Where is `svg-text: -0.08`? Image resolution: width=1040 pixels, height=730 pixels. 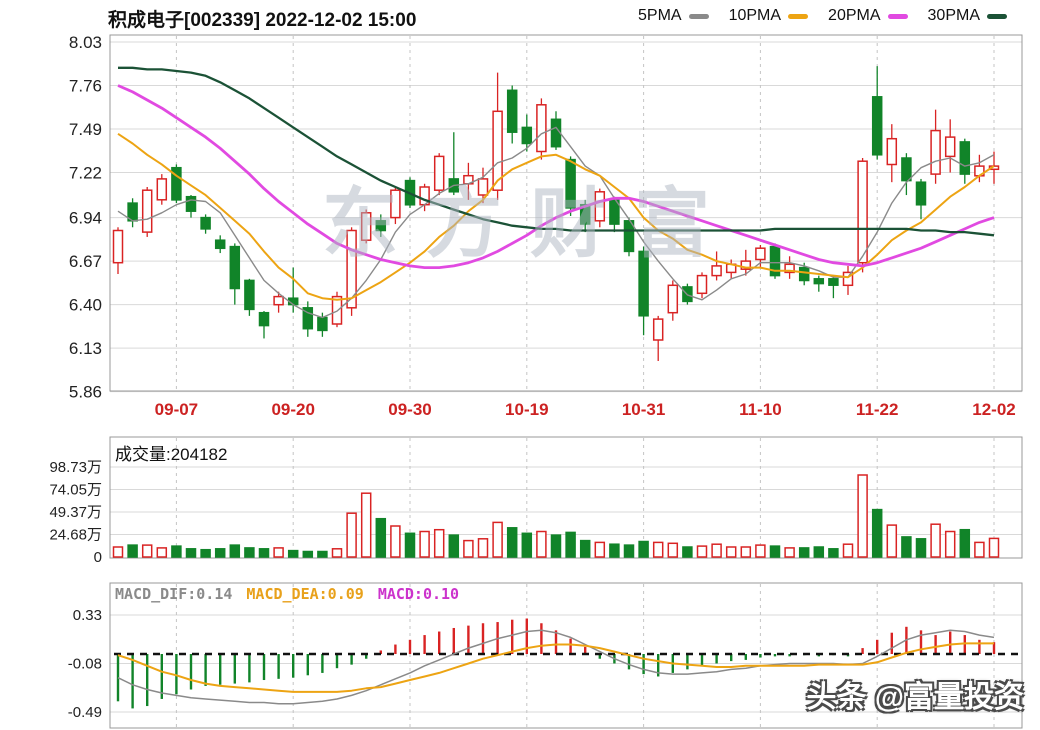 svg-text: -0.08 is located at coordinates (85, 663).